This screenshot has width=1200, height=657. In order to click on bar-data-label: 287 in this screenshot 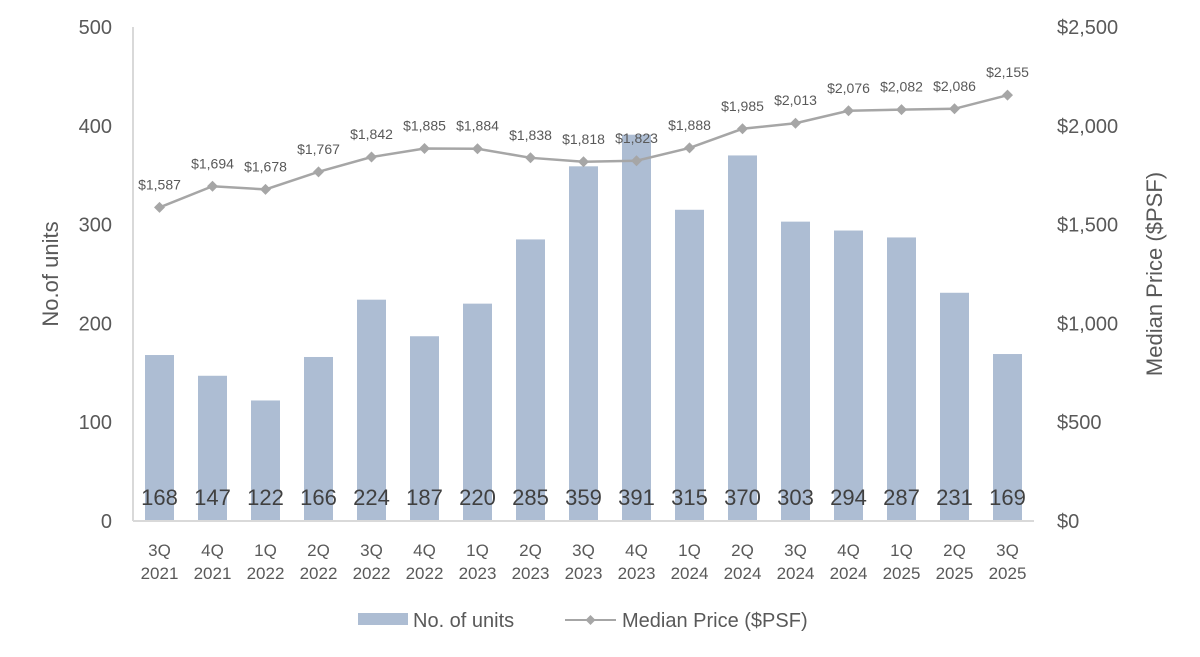, I will do `click(901, 497)`.